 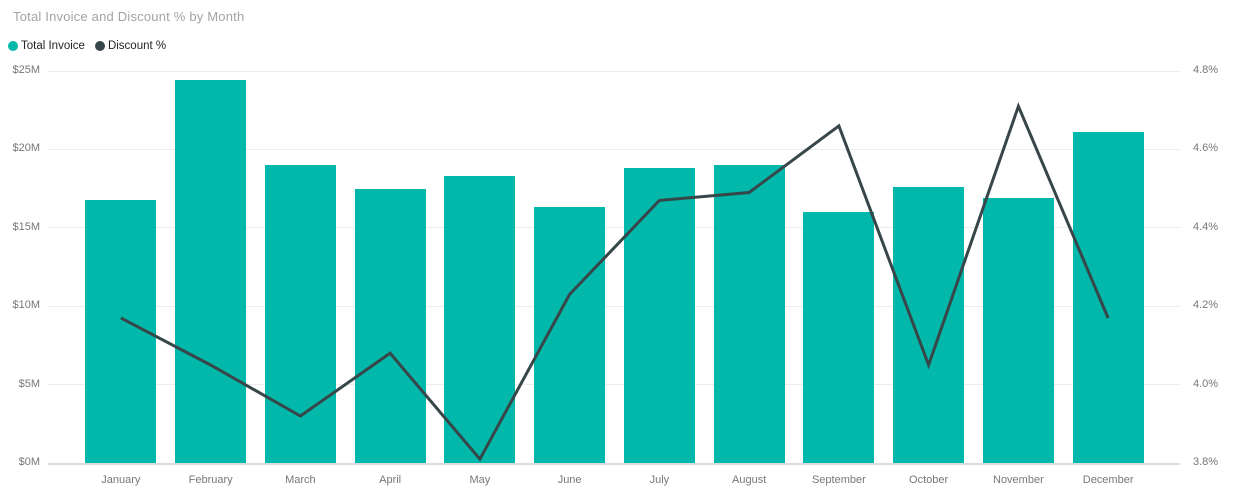 What do you see at coordinates (1108, 480) in the screenshot?
I see `x-axis-label-december: December` at bounding box center [1108, 480].